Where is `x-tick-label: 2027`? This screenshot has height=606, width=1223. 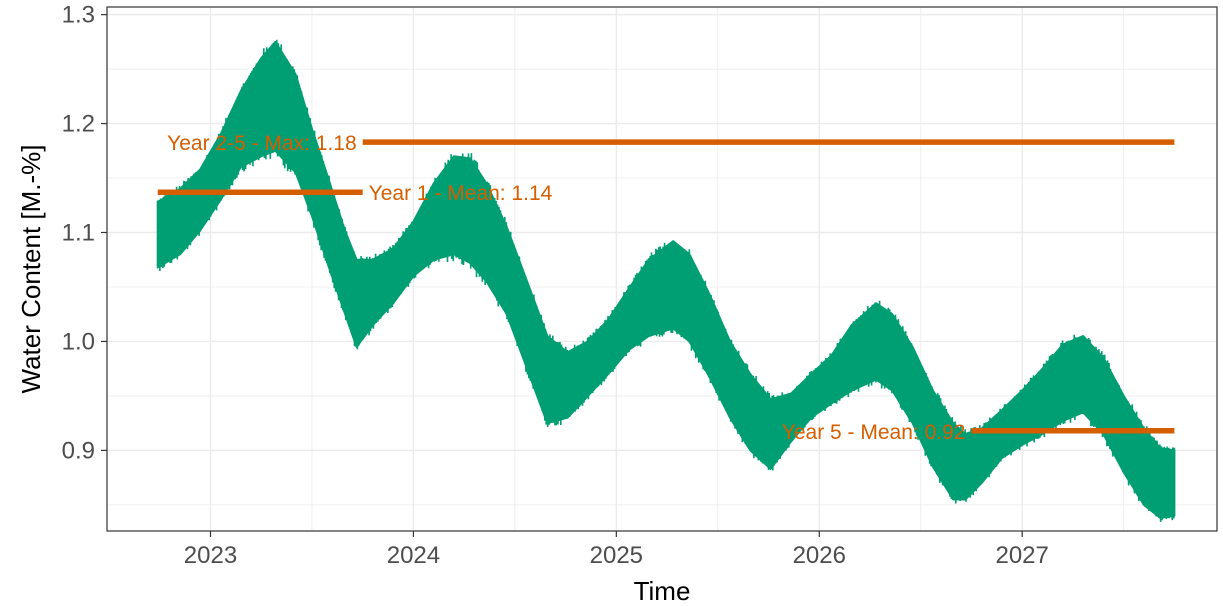
x-tick-label: 2027 is located at coordinates (1021, 555).